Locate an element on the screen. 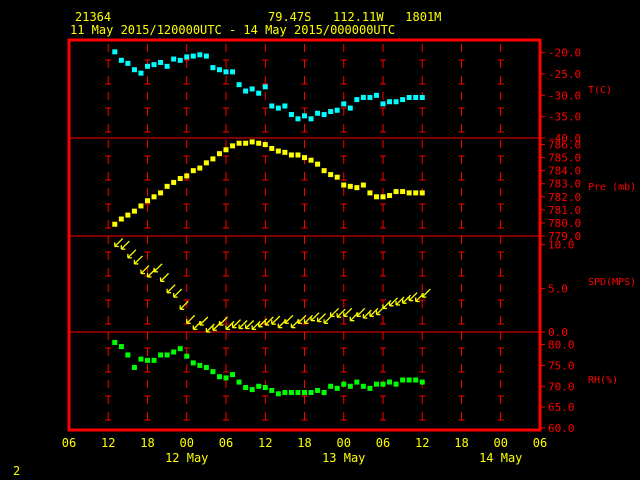 The width and height of the screenshot is (640, 480). y-tick-label: 60.0 is located at coordinates (561, 428).